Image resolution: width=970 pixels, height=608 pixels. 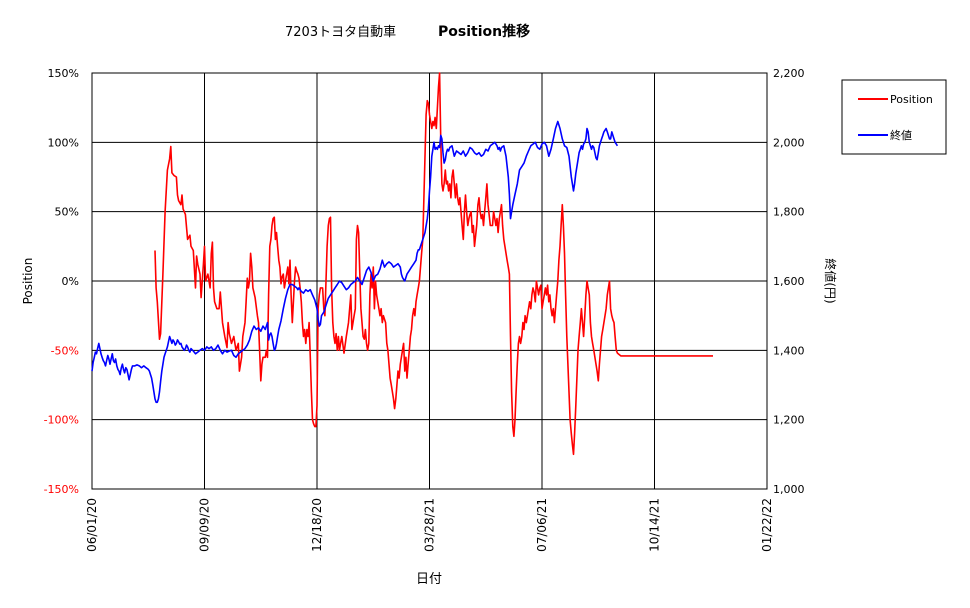 What do you see at coordinates (65, 350) in the screenshot?
I see `y-left-tick-label: -50%` at bounding box center [65, 350].